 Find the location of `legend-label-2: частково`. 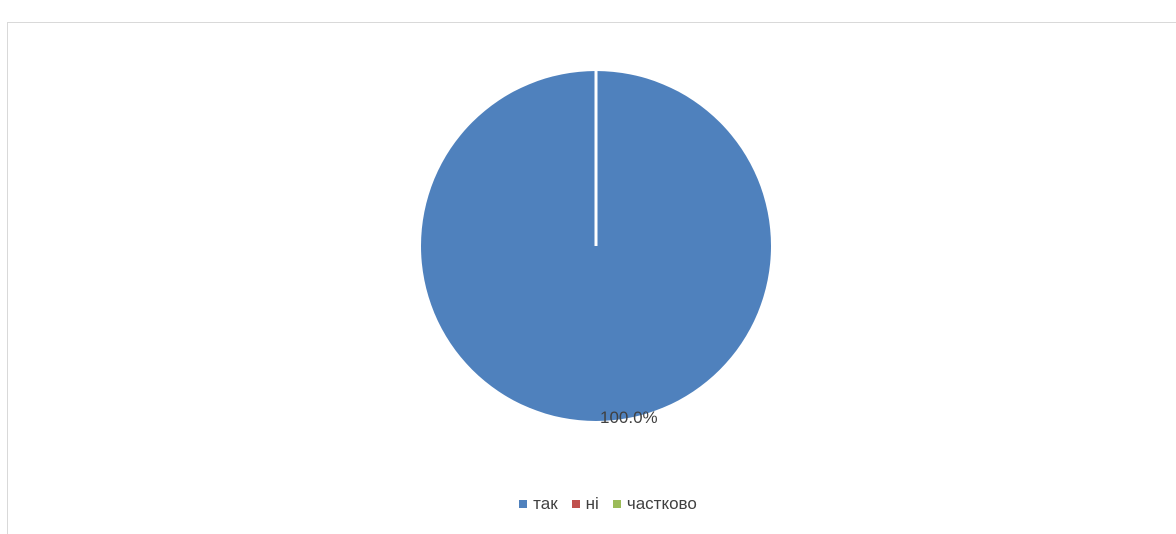

legend-label-2: частково is located at coordinates (662, 504).